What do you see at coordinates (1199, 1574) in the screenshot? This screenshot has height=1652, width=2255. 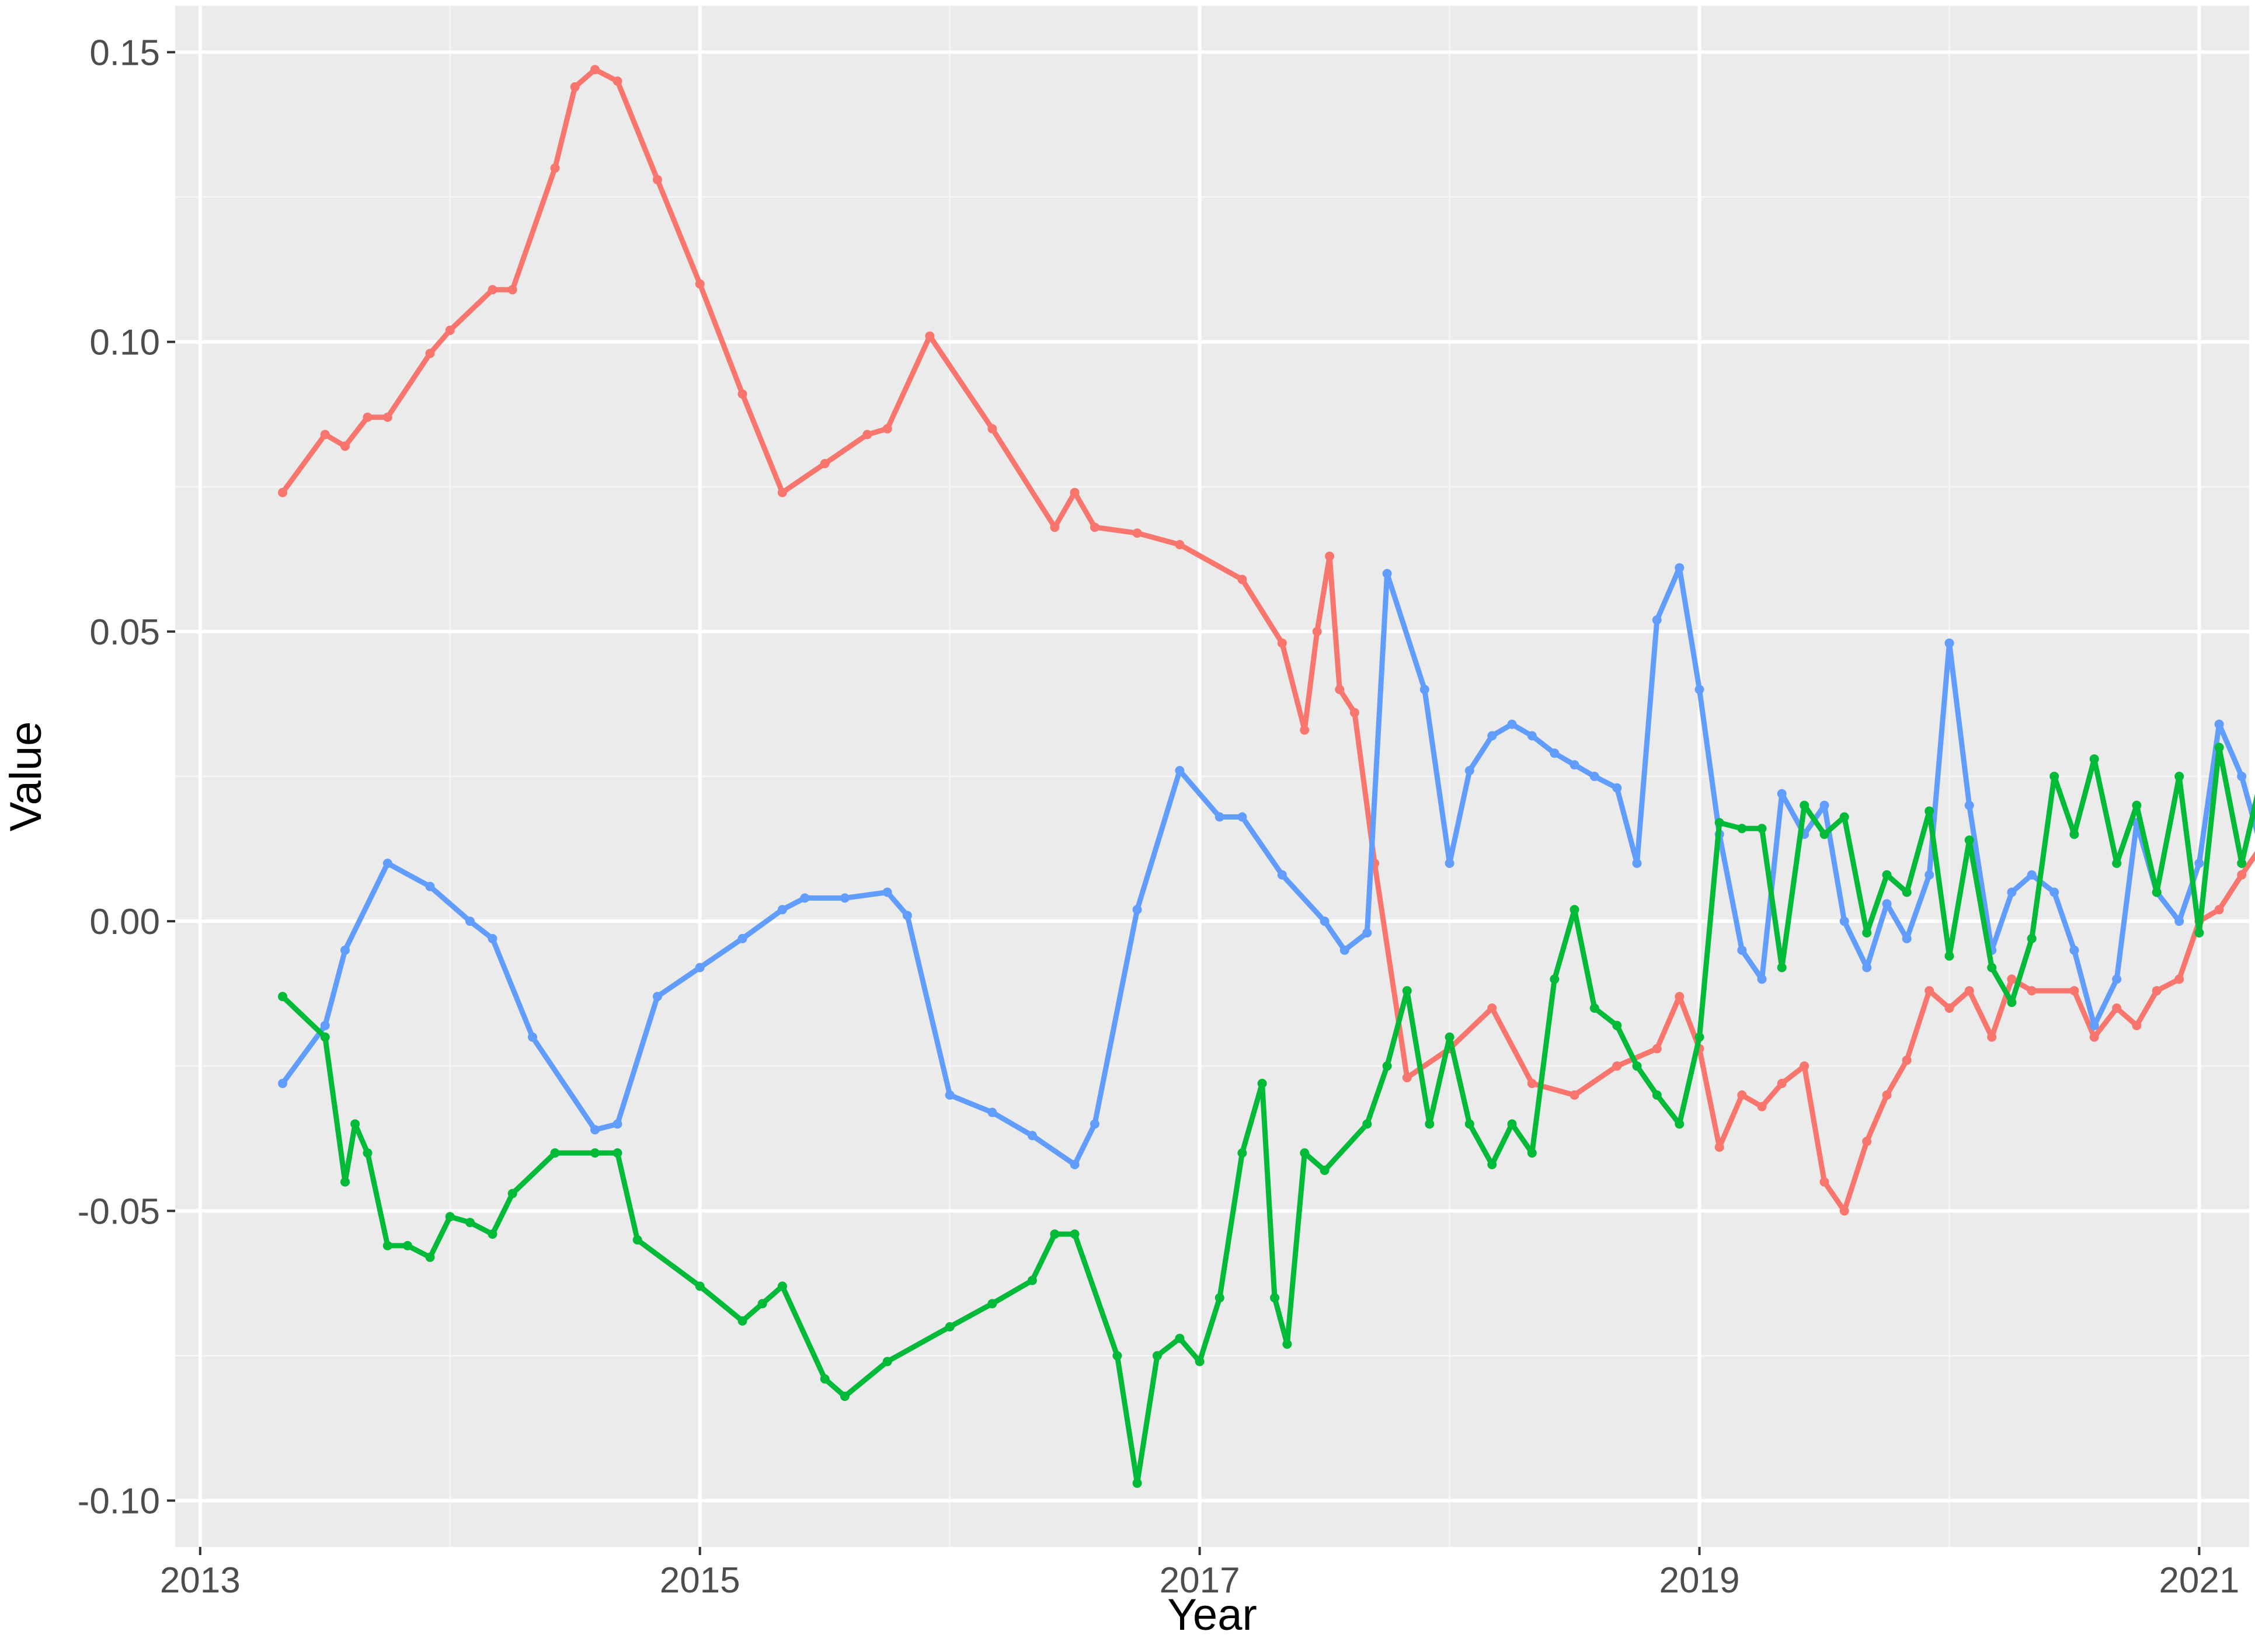 I see `x-axis-ticks: 2013 2015 2017 2019 2021` at bounding box center [1199, 1574].